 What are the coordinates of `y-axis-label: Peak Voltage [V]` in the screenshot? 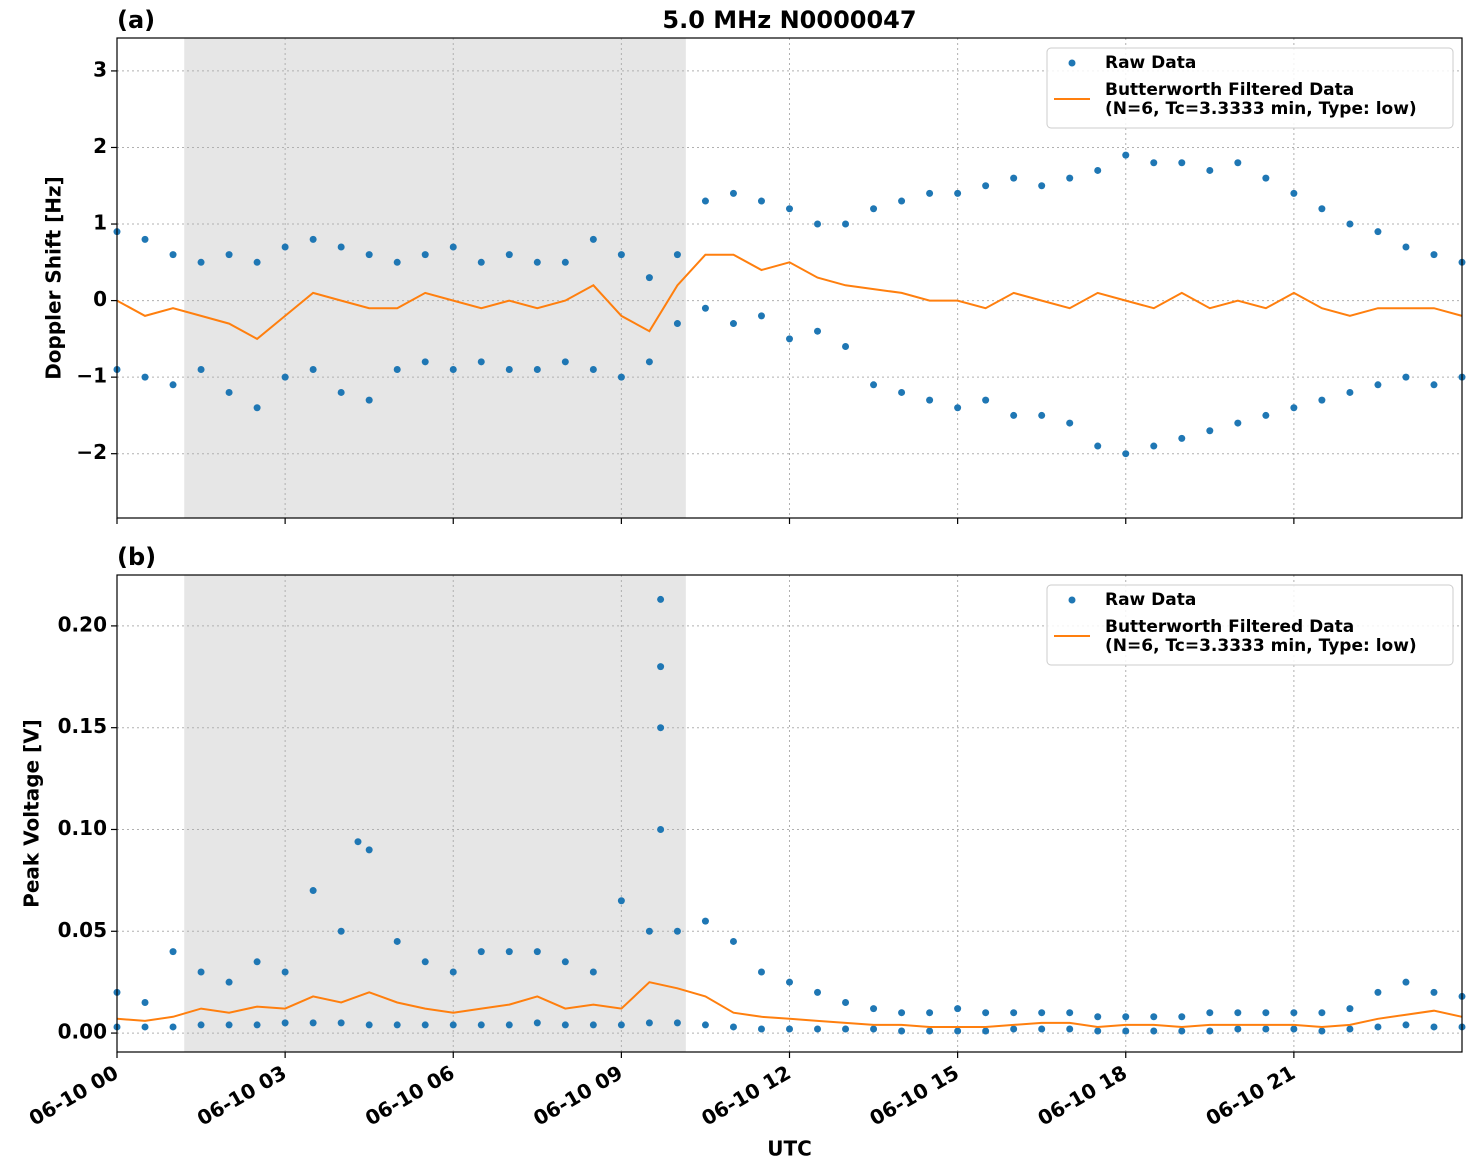 It's located at (32, 813).